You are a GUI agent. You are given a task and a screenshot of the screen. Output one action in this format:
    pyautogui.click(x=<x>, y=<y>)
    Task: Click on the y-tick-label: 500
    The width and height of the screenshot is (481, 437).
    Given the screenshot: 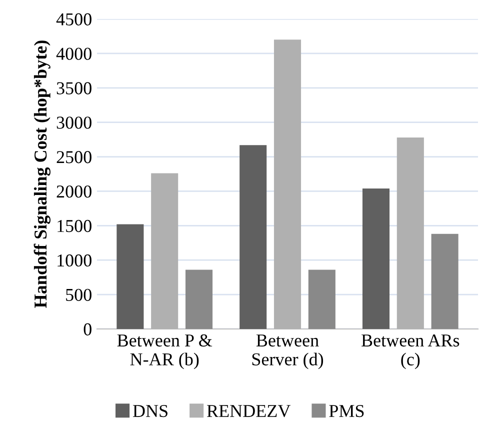 What is the action you would take?
    pyautogui.click(x=79, y=294)
    